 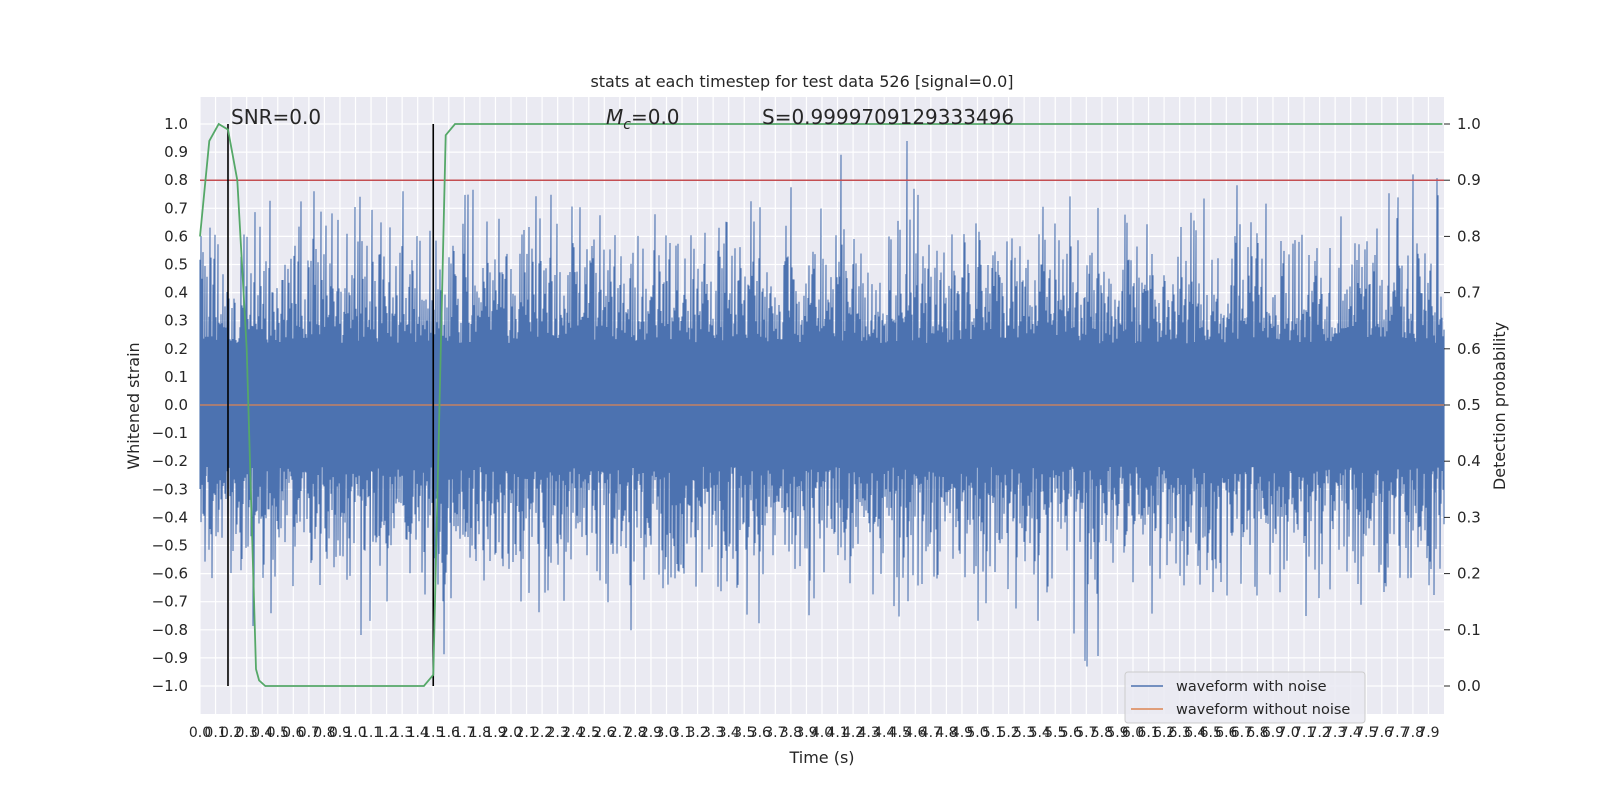 I want to click on y2-tick-label: 1.0, so click(x=1469, y=124).